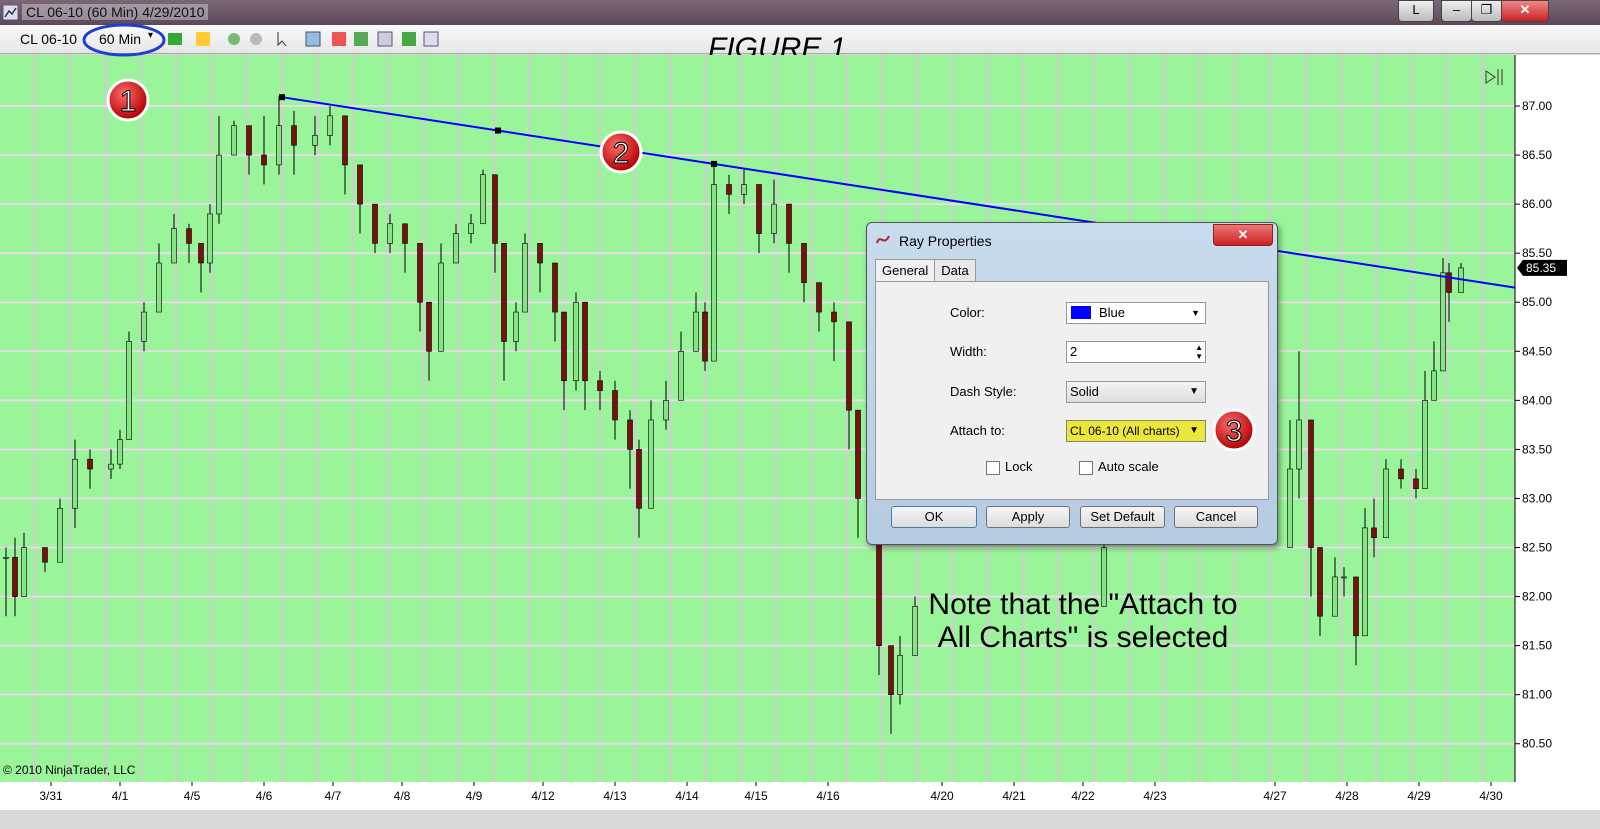 The width and height of the screenshot is (1600, 829). Describe the element at coordinates (1537, 646) in the screenshot. I see `y-tick-label: 81.50` at that location.